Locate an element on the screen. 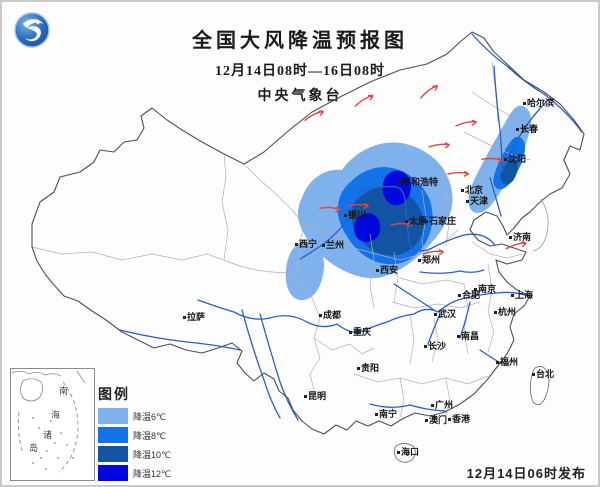  legend-item: 降温8℃ is located at coordinates (158, 435).